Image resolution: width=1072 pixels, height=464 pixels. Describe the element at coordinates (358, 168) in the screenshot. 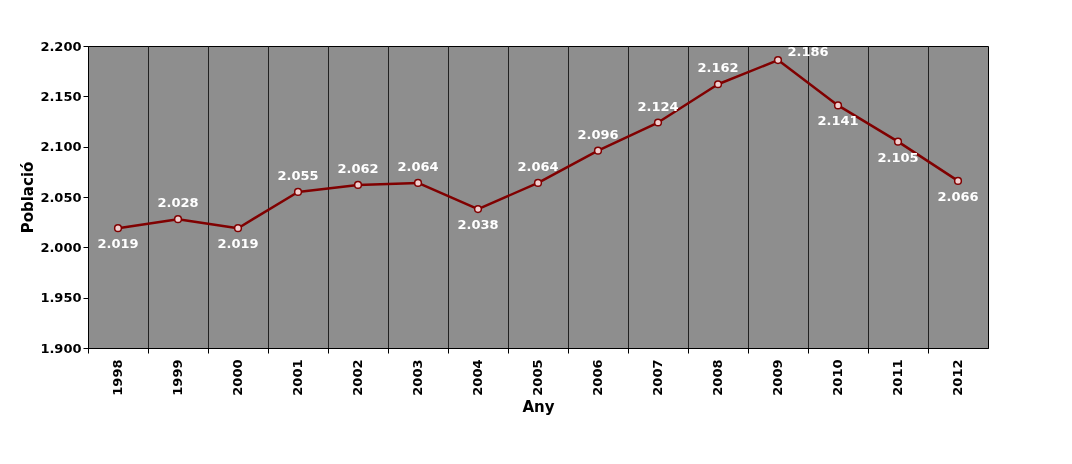

I see `data-label: 2.062` at that location.